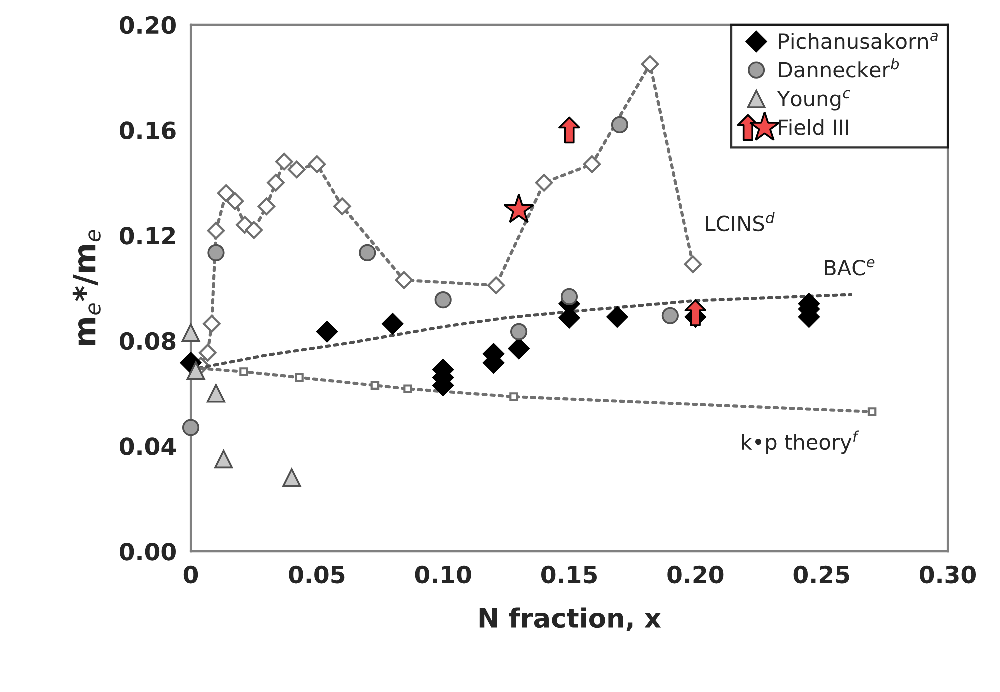  What do you see at coordinates (148, 341) in the screenshot?
I see `y-tick-label: 0.08` at bounding box center [148, 341].